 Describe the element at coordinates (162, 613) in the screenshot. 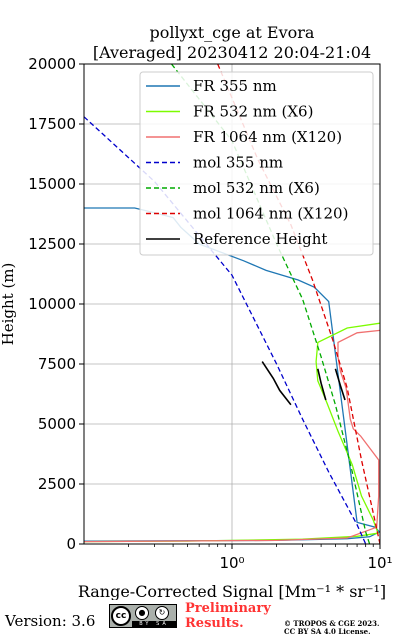

I see `cc-sa-icon: ↻` at that location.